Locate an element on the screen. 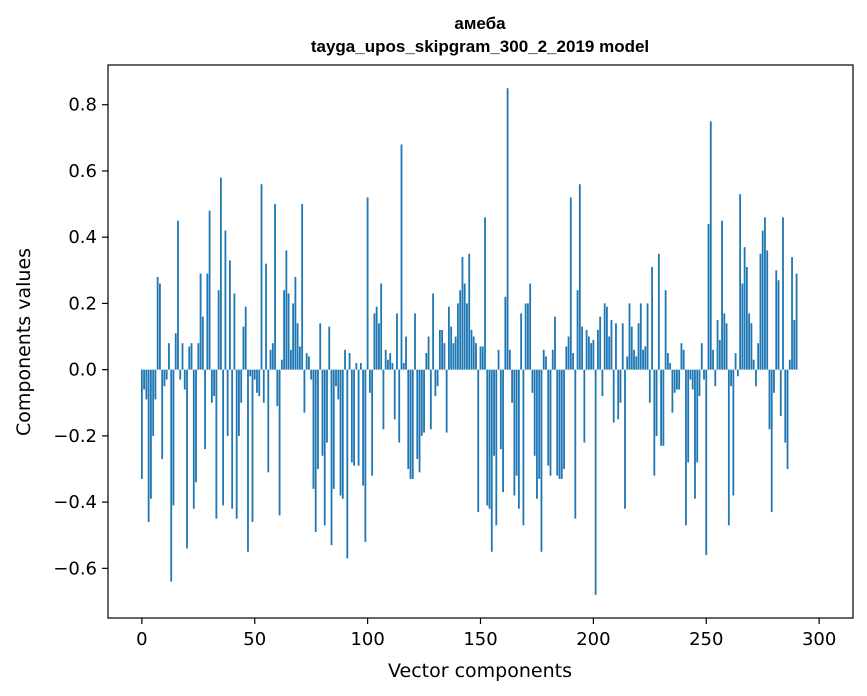 This screenshot has height=696, width=867. y-tick-label: 0.8 is located at coordinates (82, 105).